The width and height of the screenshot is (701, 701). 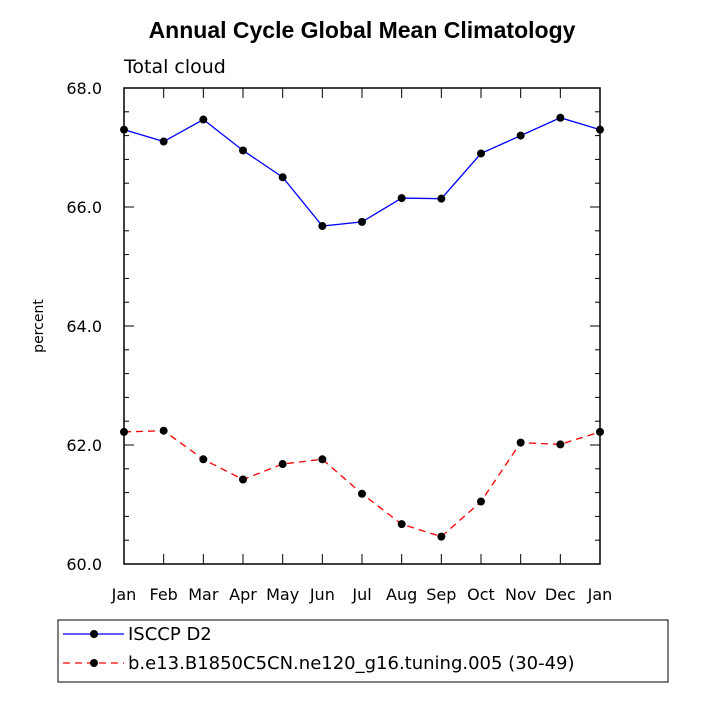 I want to click on y-tick-label: 62.0, so click(x=84, y=445).